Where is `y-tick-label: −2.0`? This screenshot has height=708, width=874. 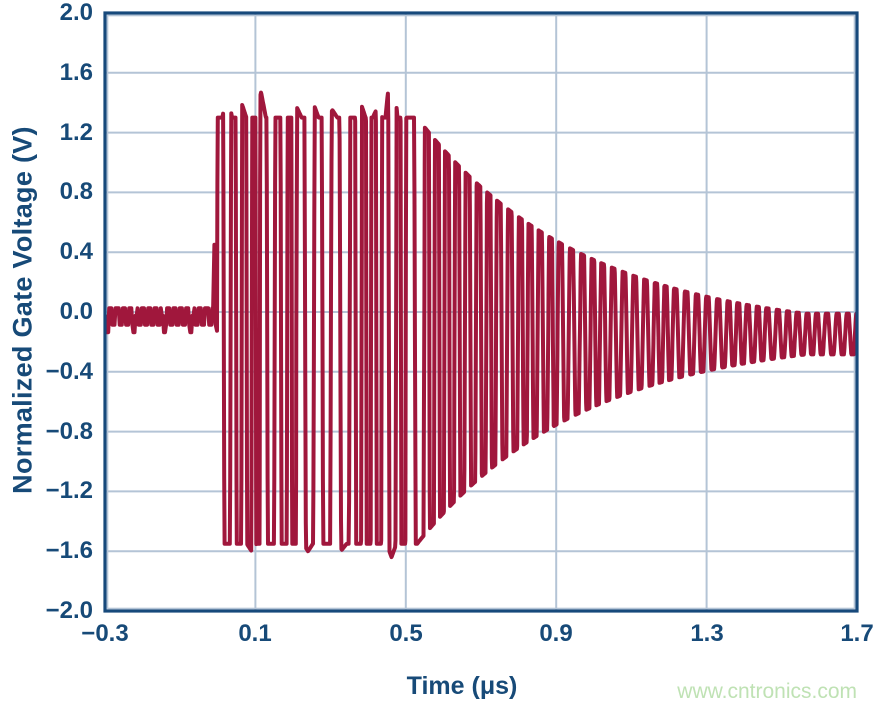
y-tick-label: −2.0 is located at coordinates (69, 610).